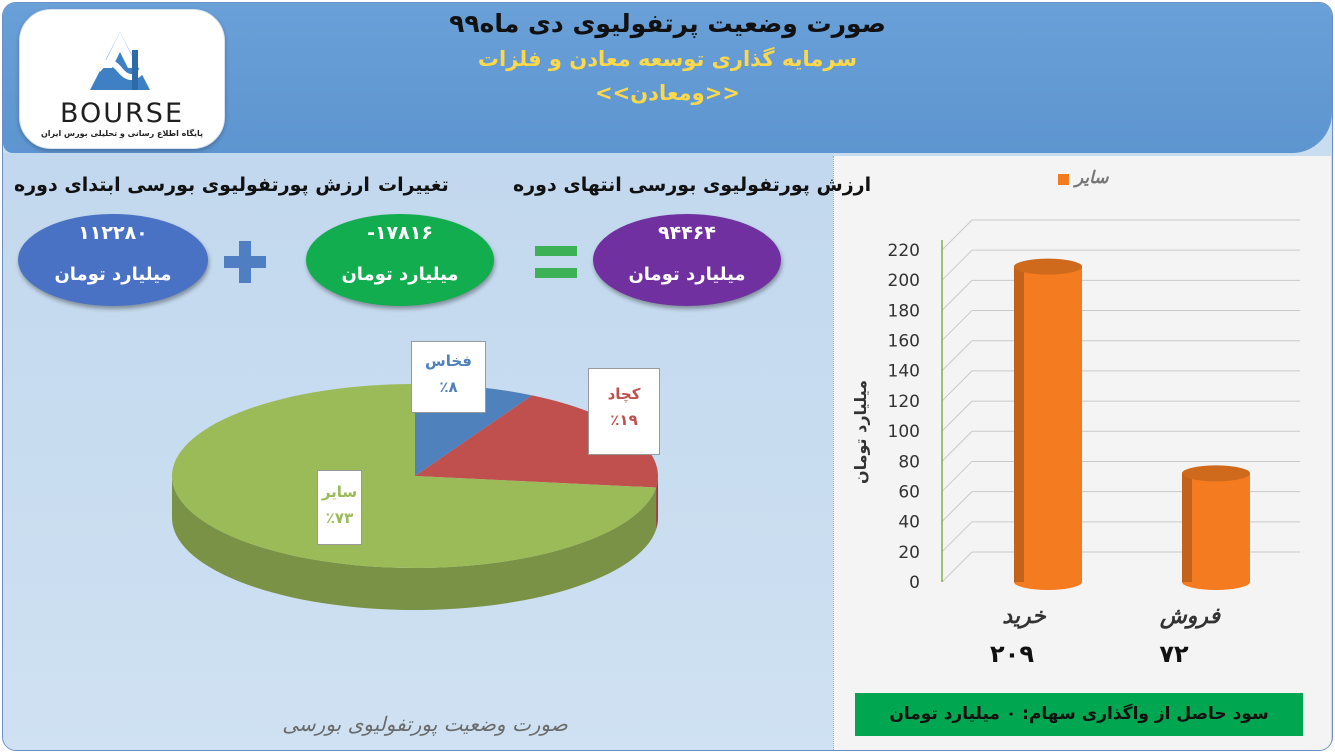 This screenshot has height=753, width=1335. I want to click on start-value-ellipse: ۱۱۲۲۸۰ میلیارد تومان, so click(113, 260).